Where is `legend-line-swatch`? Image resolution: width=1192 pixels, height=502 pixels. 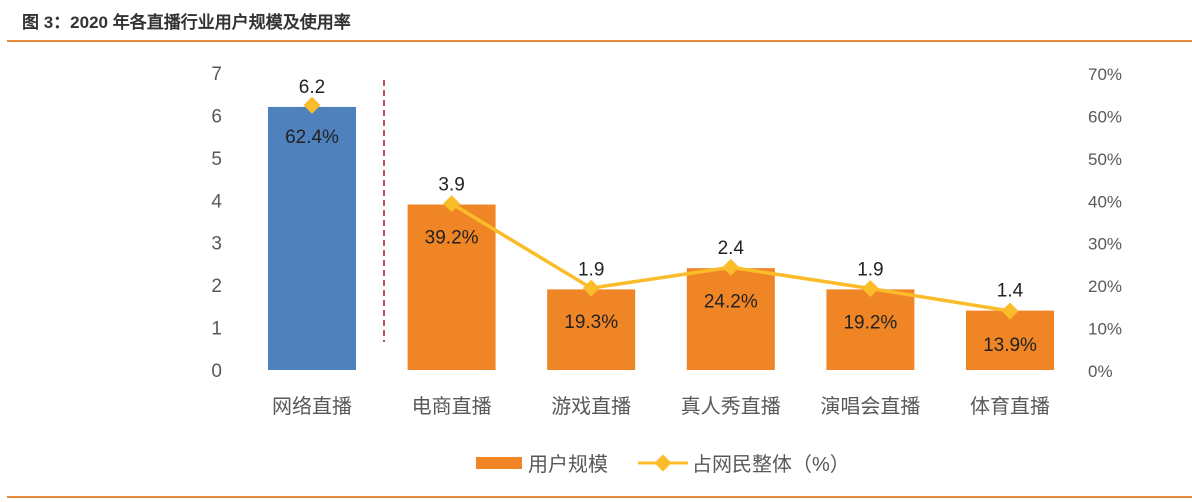
legend-line-swatch is located at coordinates (663, 462).